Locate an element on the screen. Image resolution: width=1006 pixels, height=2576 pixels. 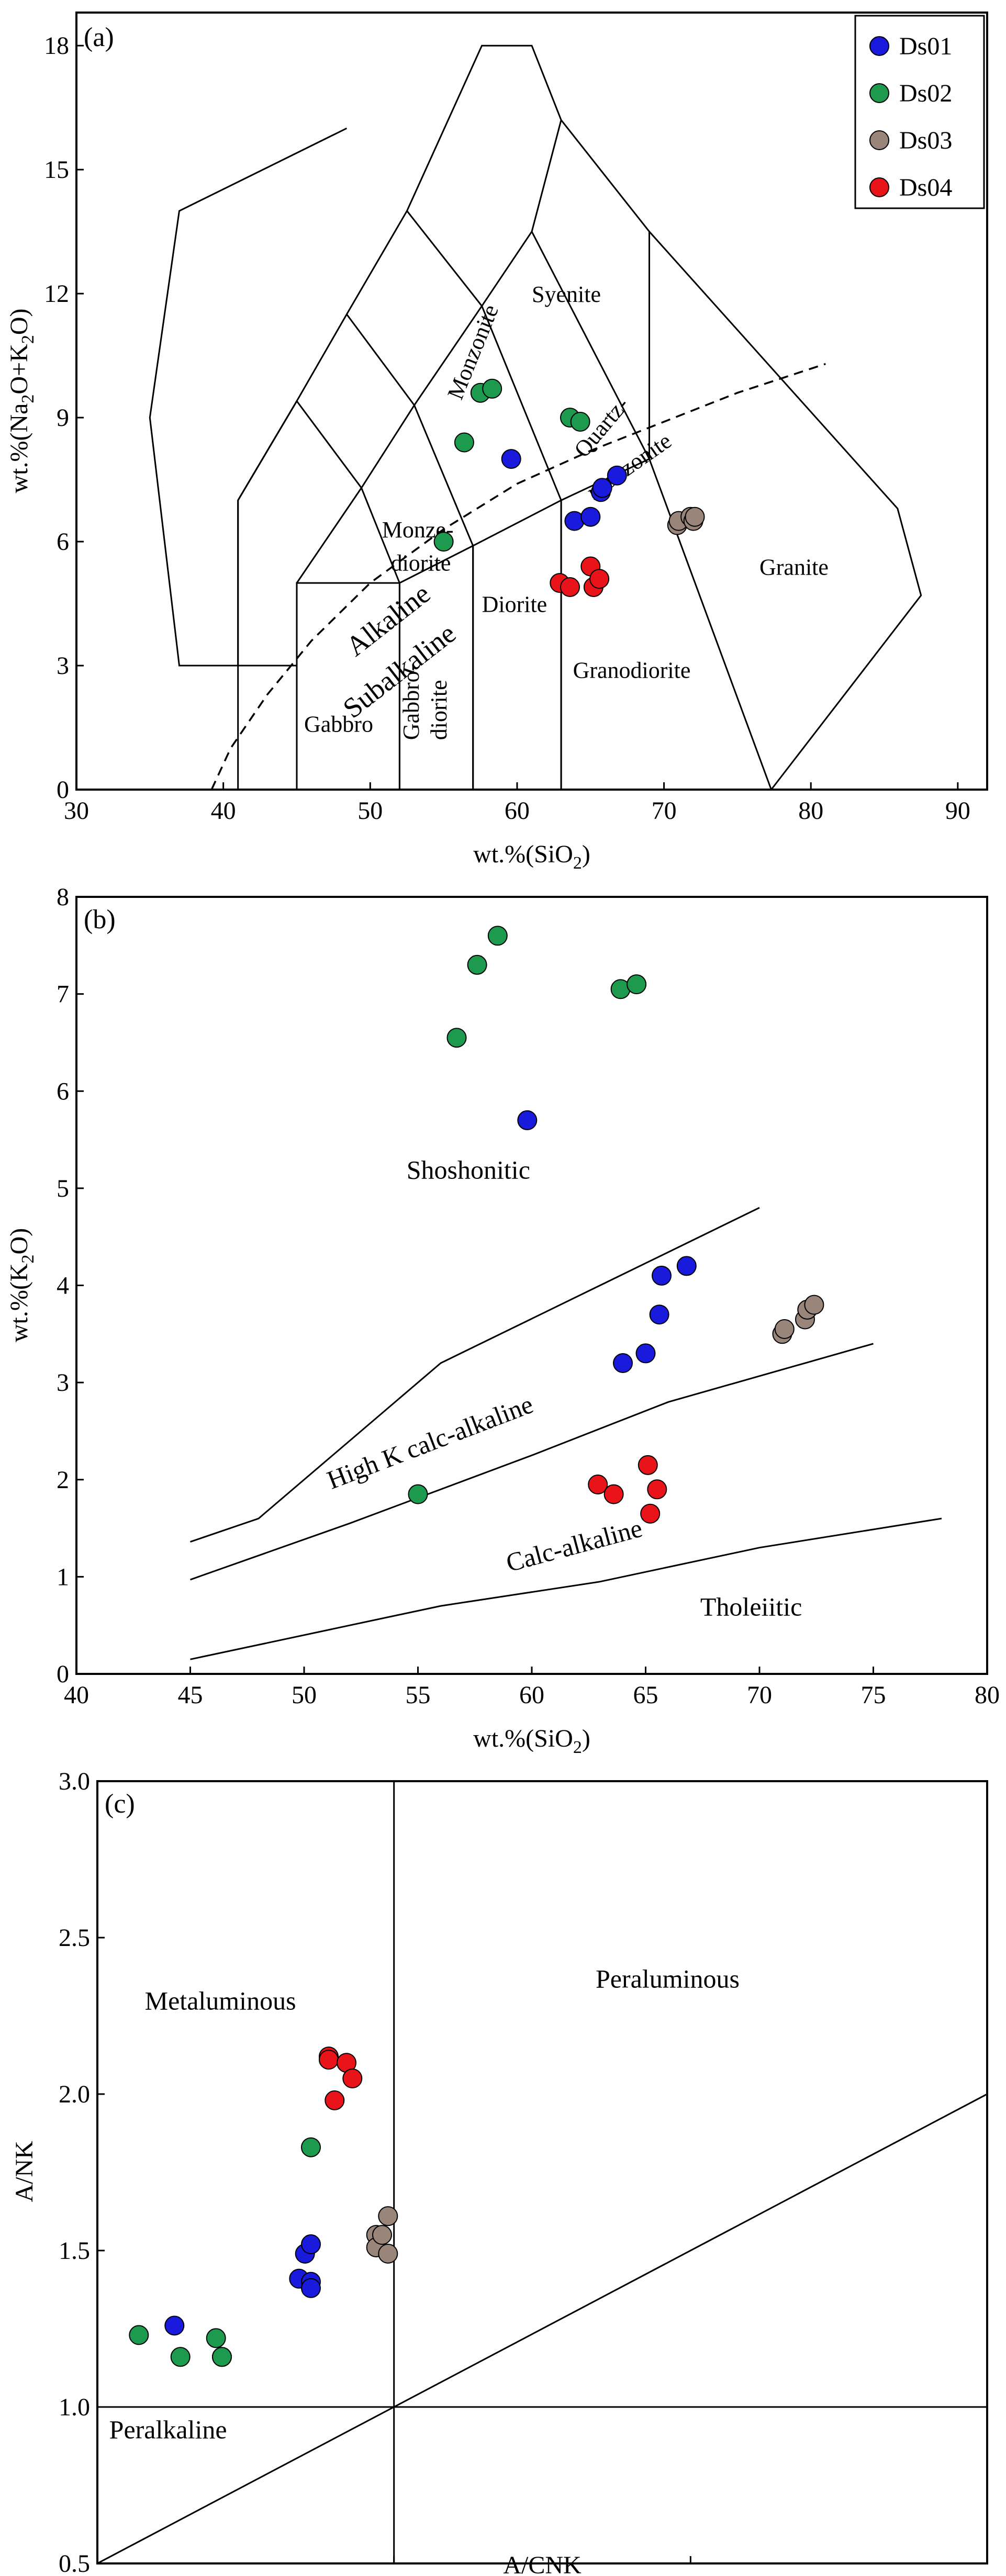
x-tick-label: 1.5 is located at coordinates (690, 2573).